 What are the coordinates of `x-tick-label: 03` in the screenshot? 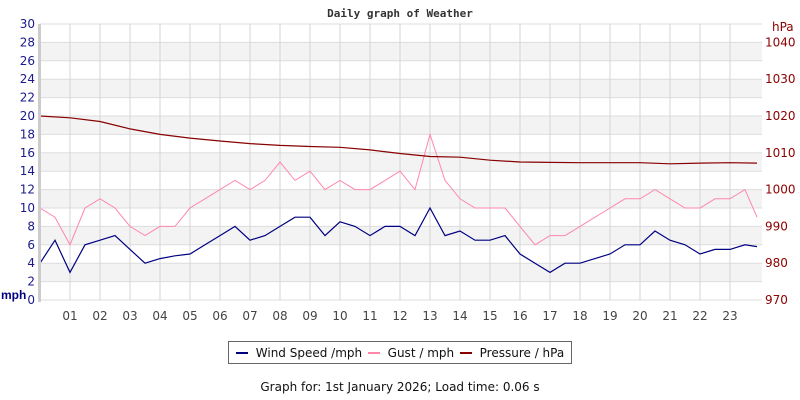 It's located at (129, 316).